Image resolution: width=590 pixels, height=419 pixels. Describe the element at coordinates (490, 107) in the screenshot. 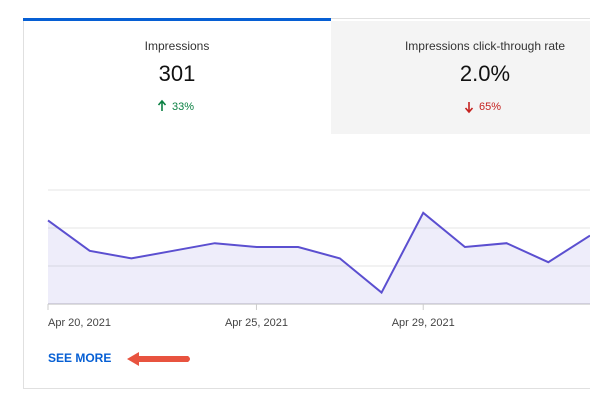

I see `tab-change: 65%` at that location.